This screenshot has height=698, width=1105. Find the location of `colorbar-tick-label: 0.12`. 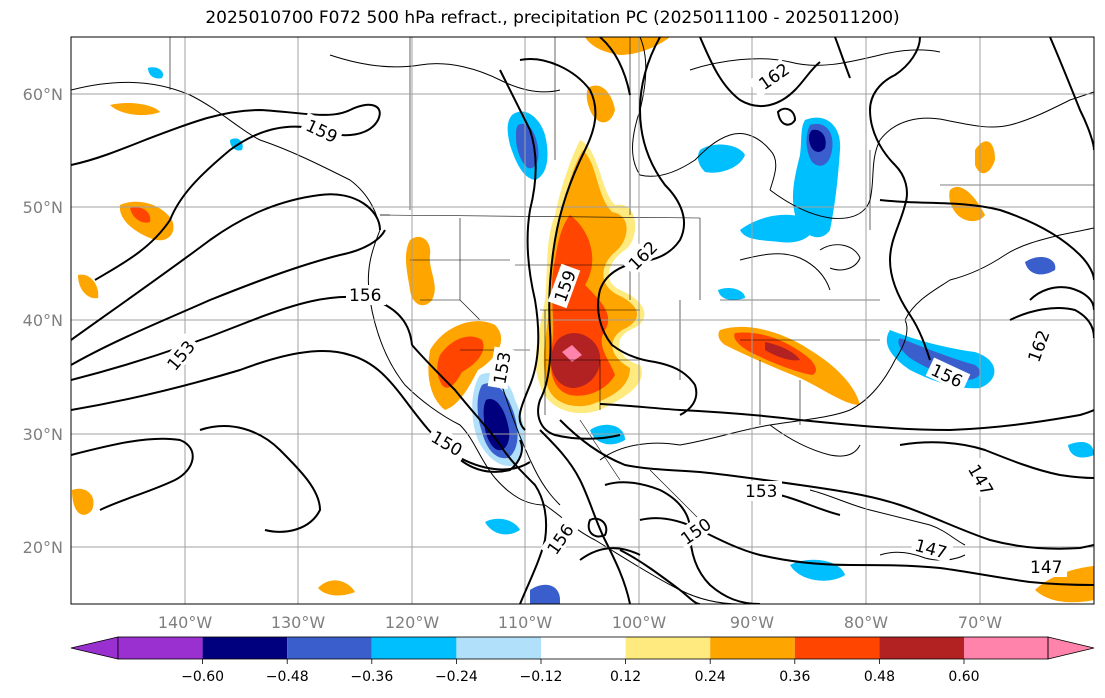

colorbar-tick-label: 0.12 is located at coordinates (625, 677).